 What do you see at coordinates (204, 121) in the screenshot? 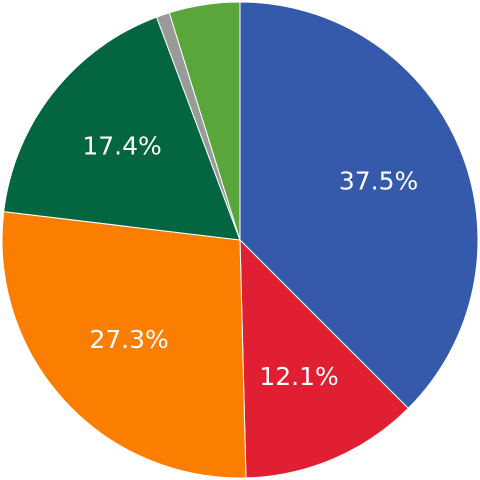
I see `pie-slice` at bounding box center [204, 121].